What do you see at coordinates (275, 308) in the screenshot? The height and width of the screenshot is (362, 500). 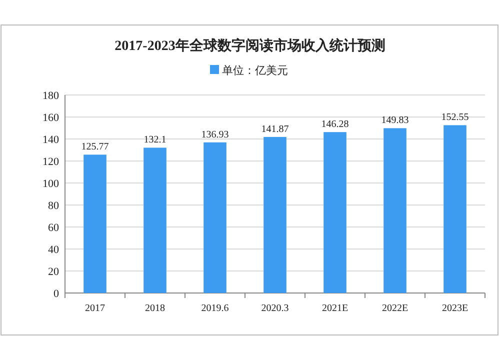 I see `x-tick-label: 2020.3` at bounding box center [275, 308].